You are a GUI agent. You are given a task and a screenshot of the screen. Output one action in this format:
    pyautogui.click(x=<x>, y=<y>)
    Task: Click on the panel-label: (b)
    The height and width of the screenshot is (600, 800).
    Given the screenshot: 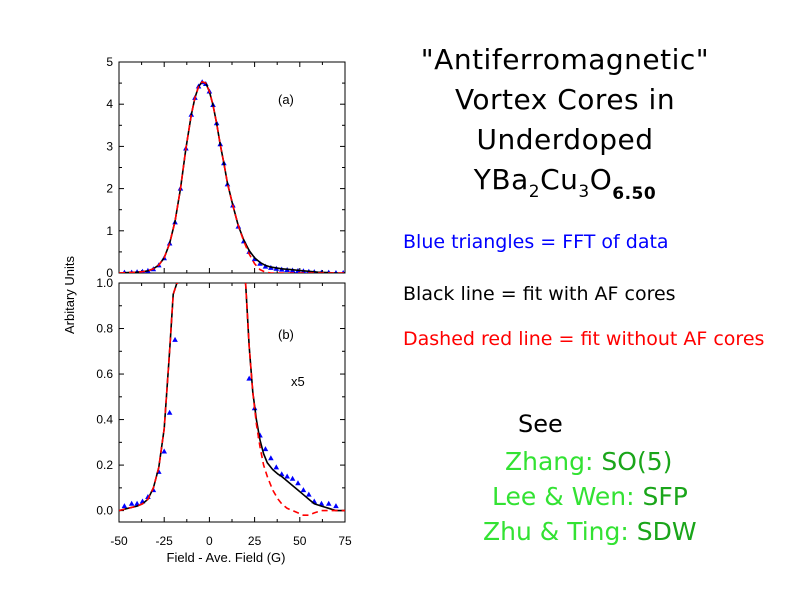 What is the action you would take?
    pyautogui.click(x=286, y=334)
    